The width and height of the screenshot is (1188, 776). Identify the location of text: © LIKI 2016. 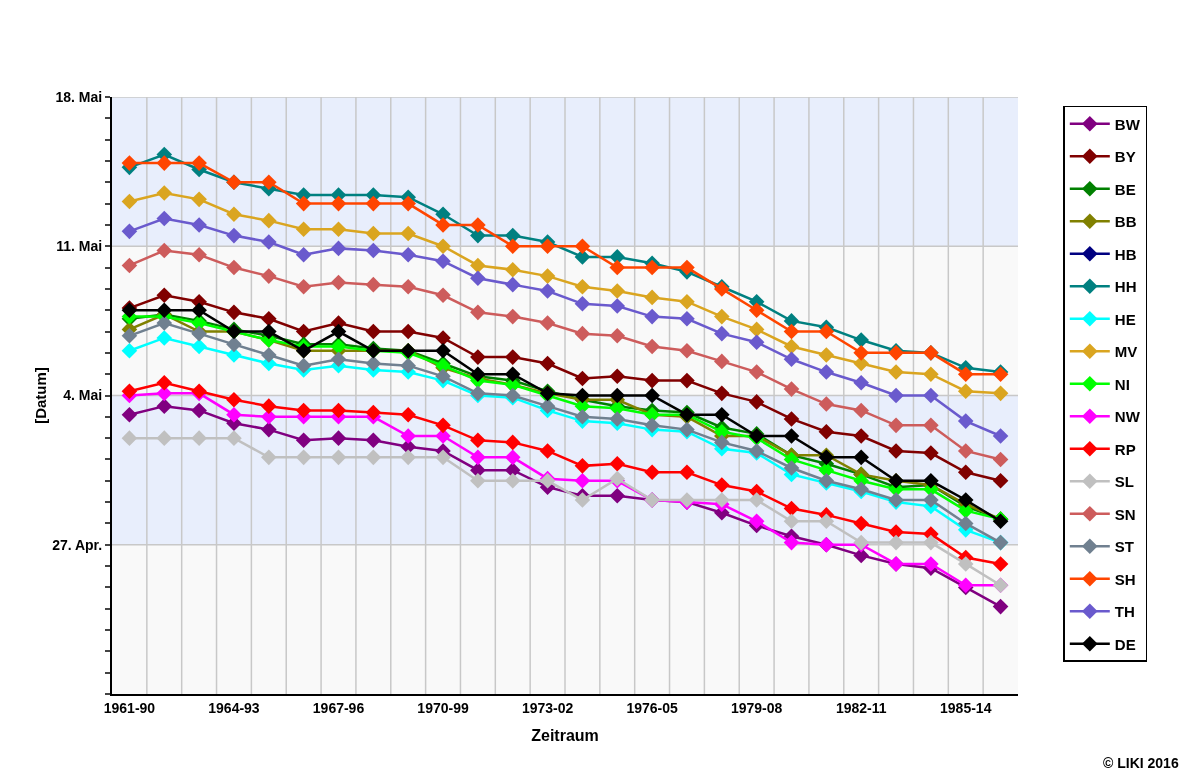
(1141, 763).